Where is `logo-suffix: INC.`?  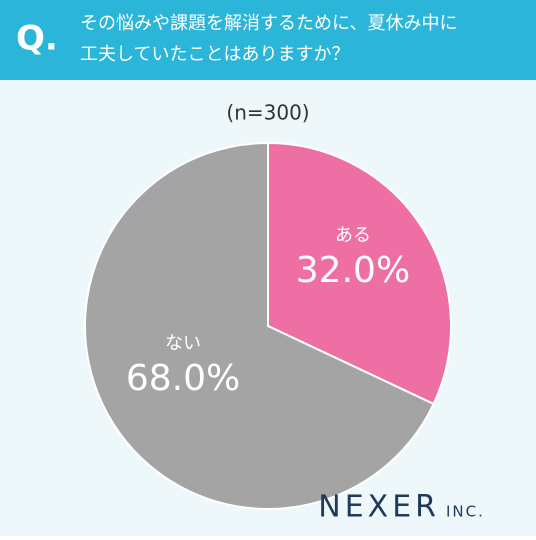 logo-suffix: INC. is located at coordinates (465, 512).